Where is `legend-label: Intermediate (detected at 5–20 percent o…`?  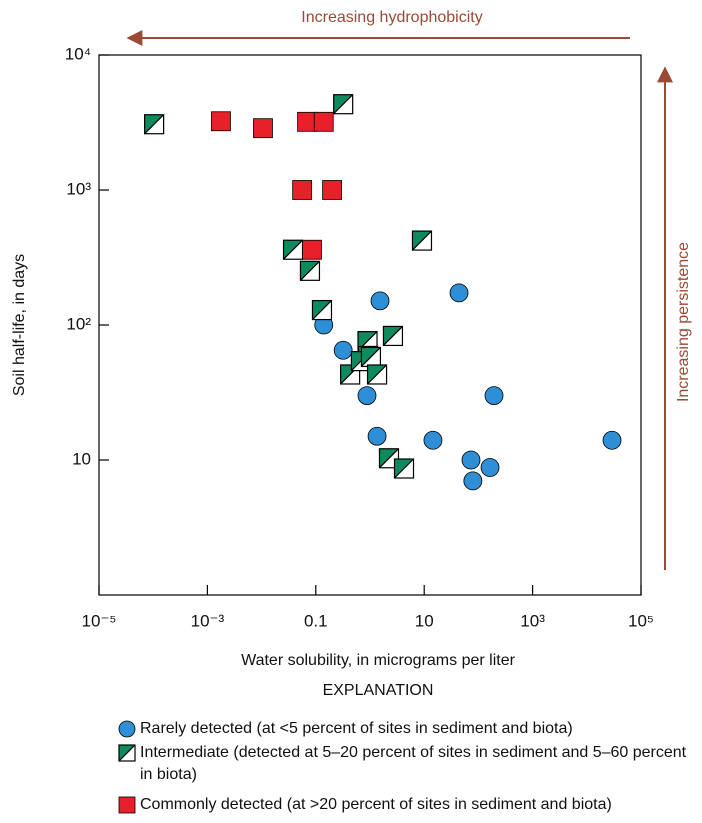 legend-label: Intermediate (detected at 5–20 percent o… is located at coordinates (413, 763).